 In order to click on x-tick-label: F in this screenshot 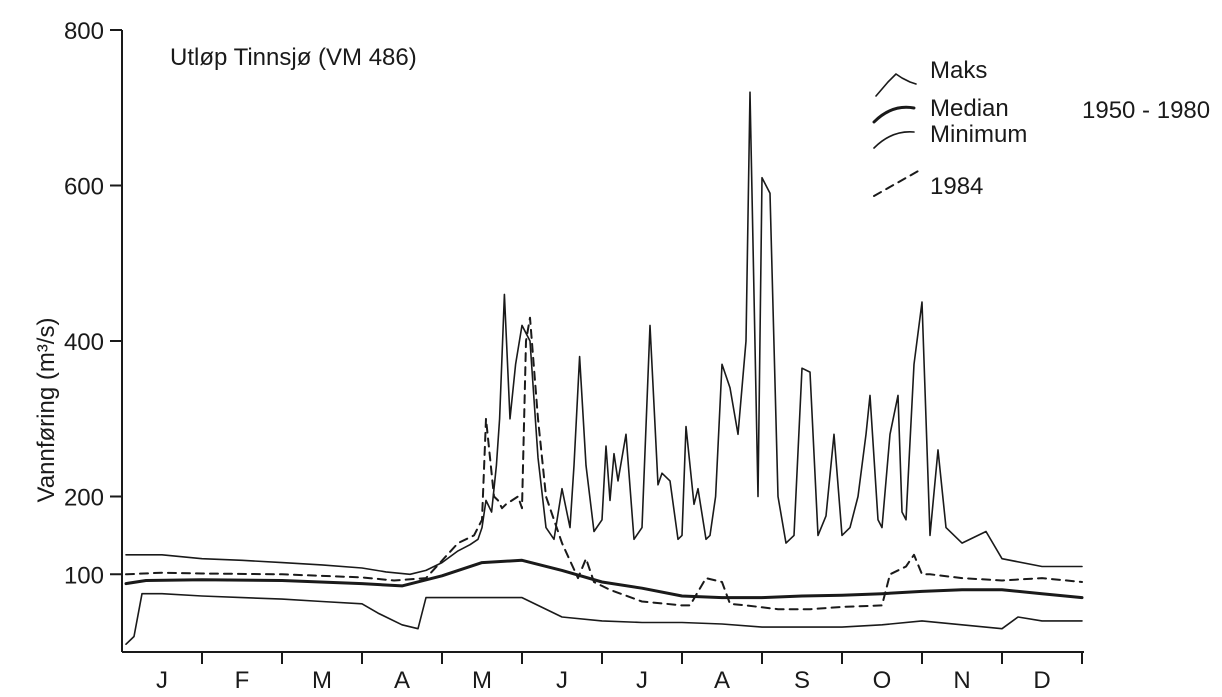, I will do `click(242, 680)`.